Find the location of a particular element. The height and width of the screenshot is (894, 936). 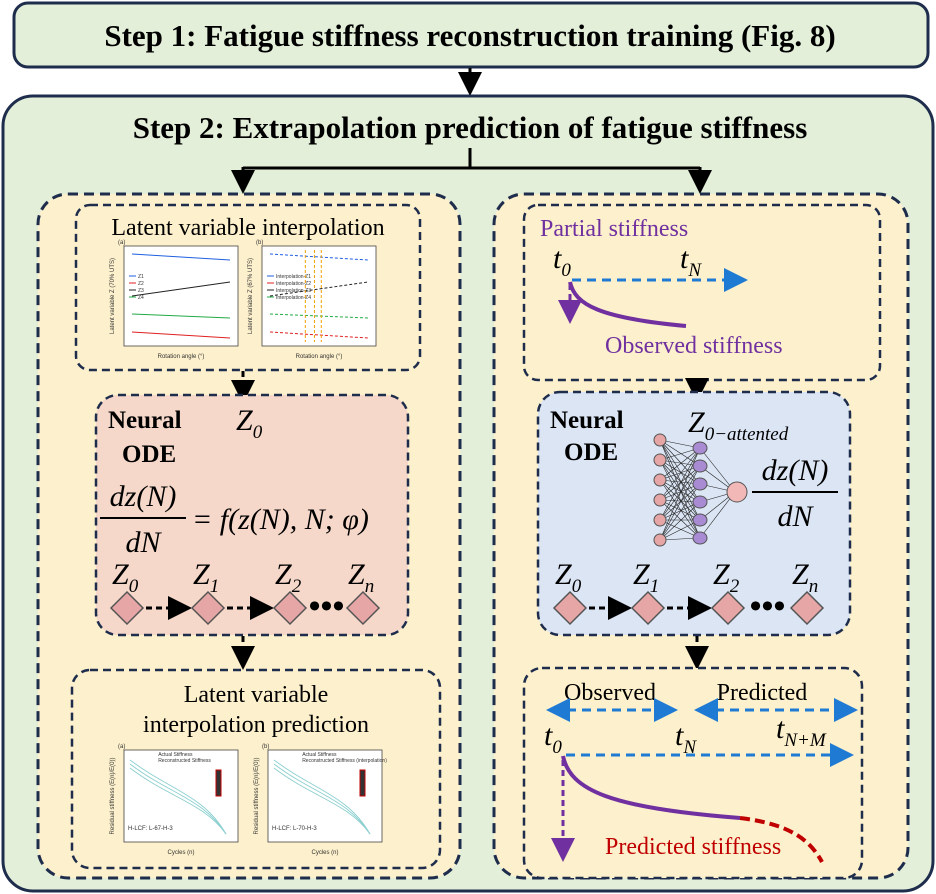

symbol-sub: N+M is located at coordinates (804, 740).